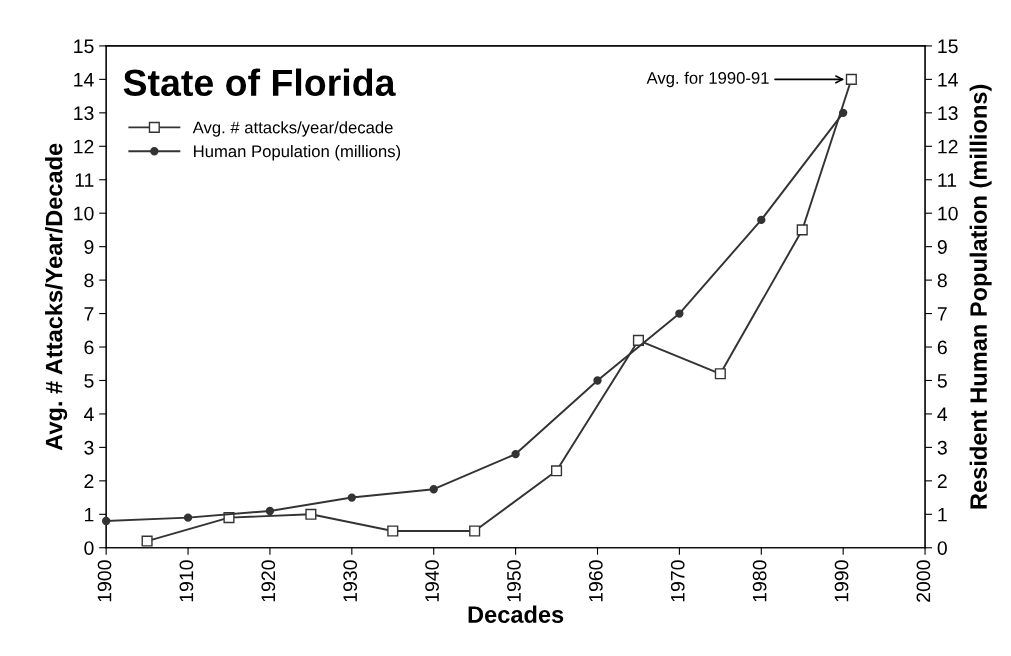 Image resolution: width=1011 pixels, height=656 pixels. I want to click on y2-tick-label: 3, so click(942, 447).